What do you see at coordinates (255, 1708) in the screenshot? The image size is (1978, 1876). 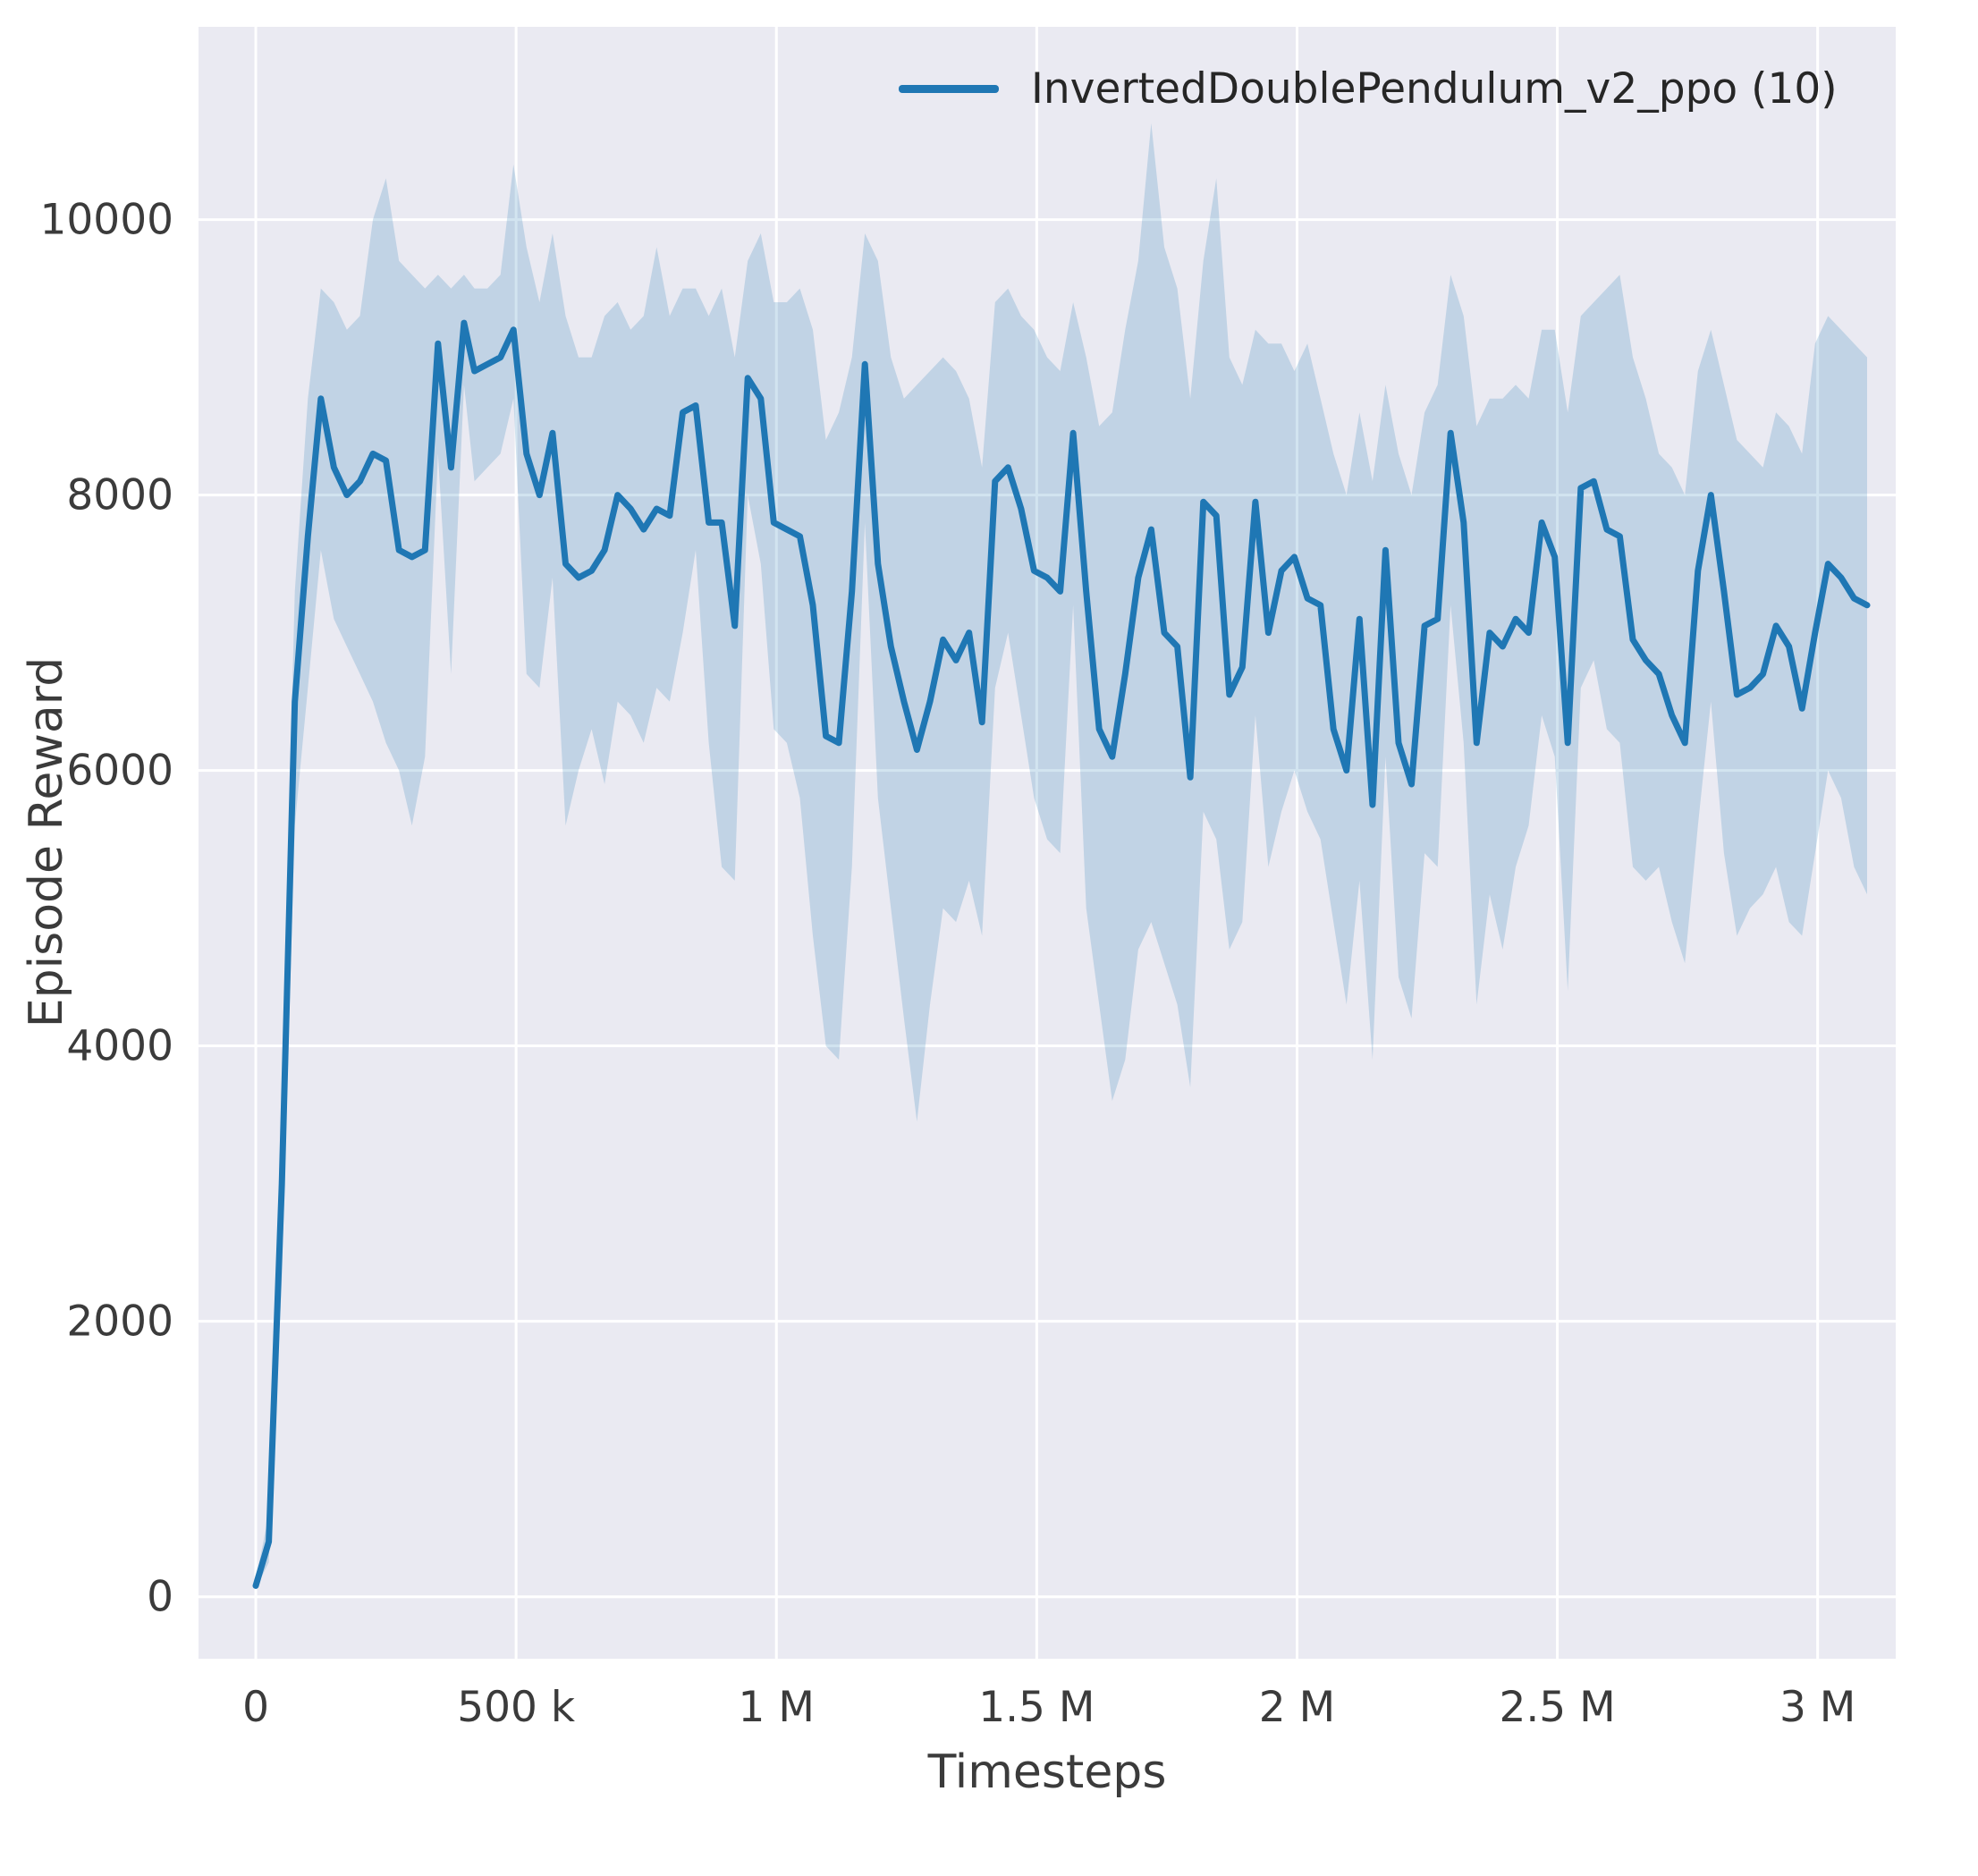 I see `x-tick-label: 0` at bounding box center [255, 1708].